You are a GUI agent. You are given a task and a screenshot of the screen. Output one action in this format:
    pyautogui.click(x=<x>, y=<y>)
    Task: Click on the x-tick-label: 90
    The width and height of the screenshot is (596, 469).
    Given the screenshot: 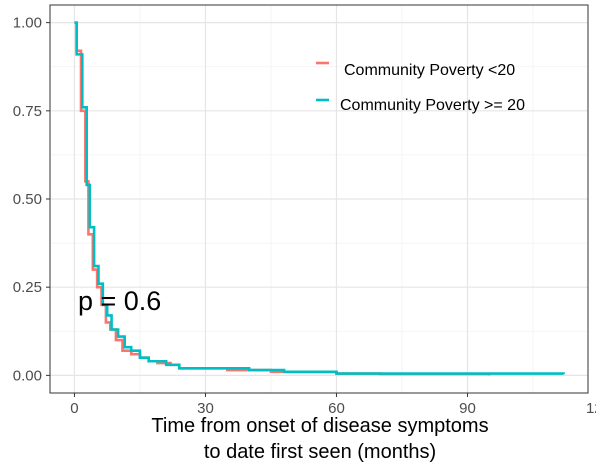 What is the action you would take?
    pyautogui.click(x=467, y=408)
    